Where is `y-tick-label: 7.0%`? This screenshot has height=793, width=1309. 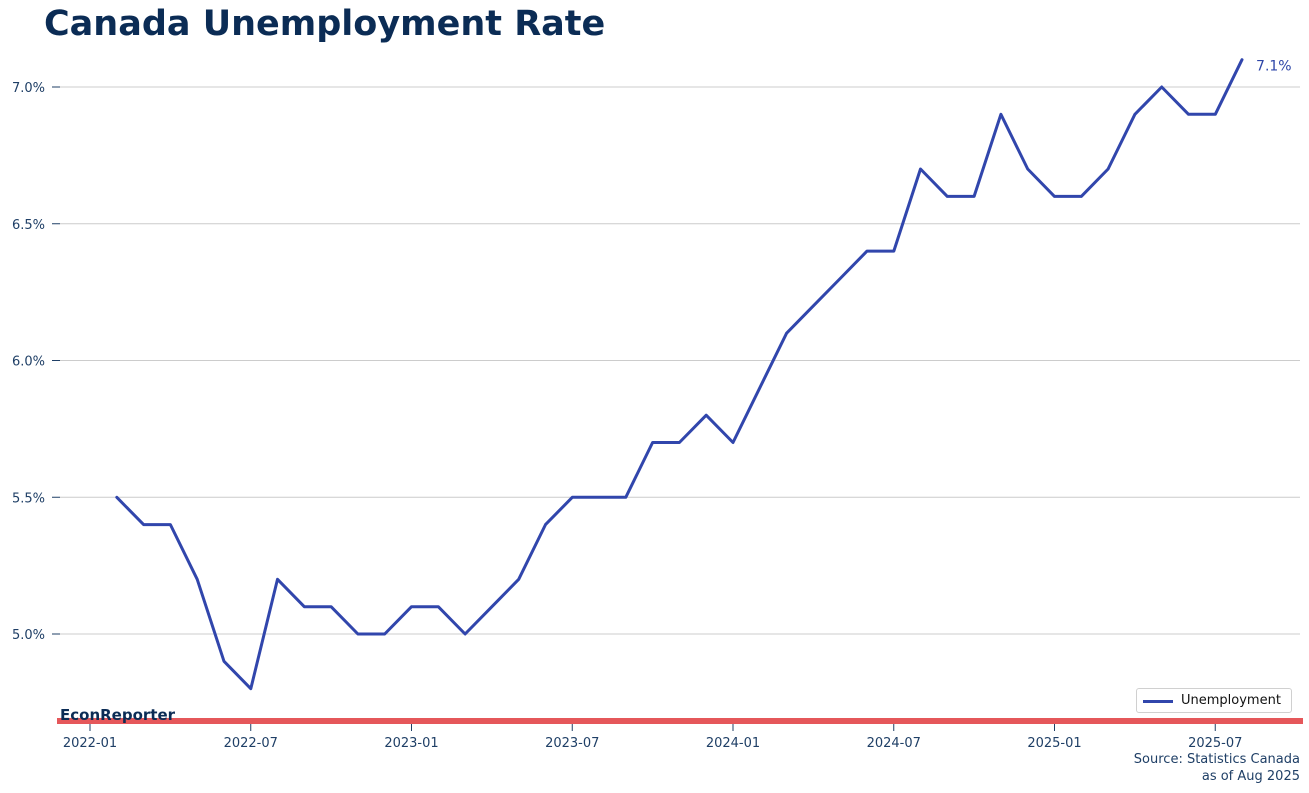
y-tick-label: 7.0% is located at coordinates (28, 88).